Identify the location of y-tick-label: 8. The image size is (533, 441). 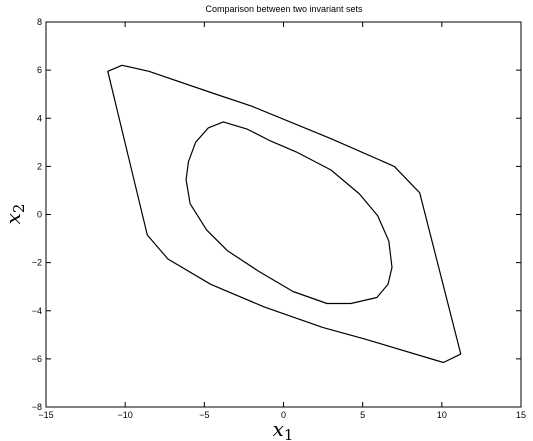
(39, 22).